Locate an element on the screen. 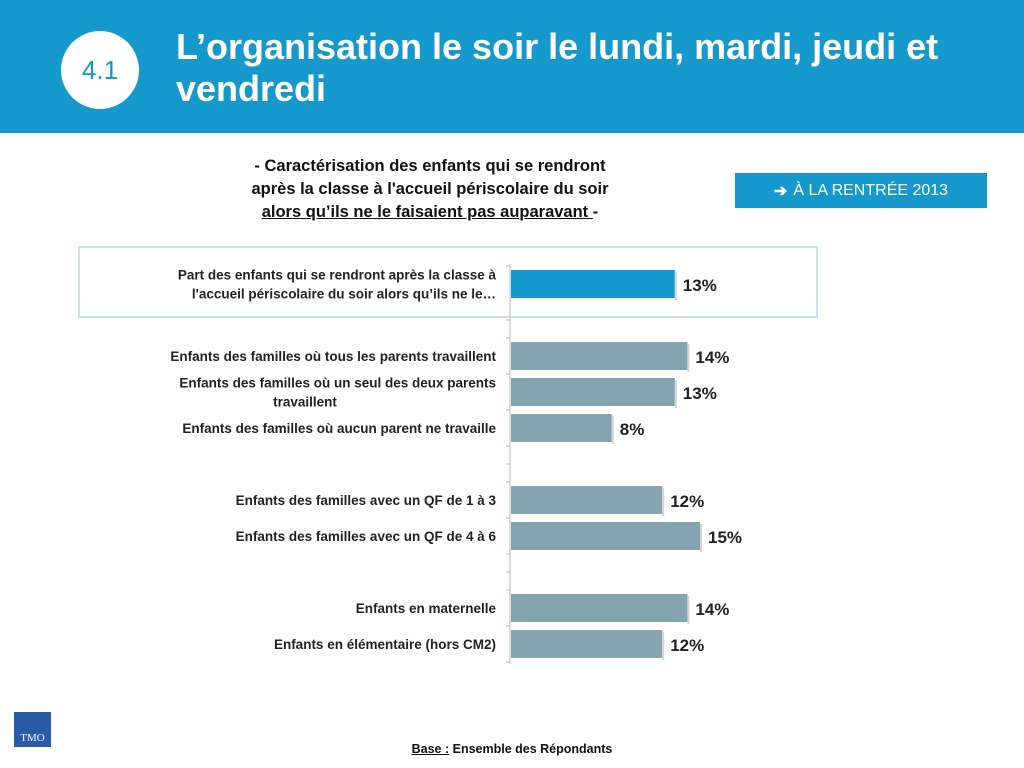  category-label: Enfants des familles avec un QF de 4 à 6 is located at coordinates (366, 536).